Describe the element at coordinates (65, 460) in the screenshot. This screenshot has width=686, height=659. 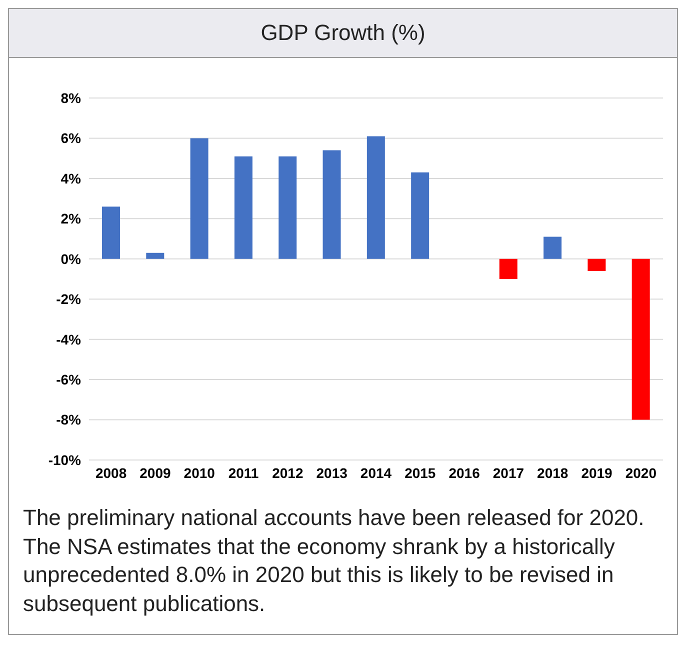
I see `y-tick-label: -10%` at that location.